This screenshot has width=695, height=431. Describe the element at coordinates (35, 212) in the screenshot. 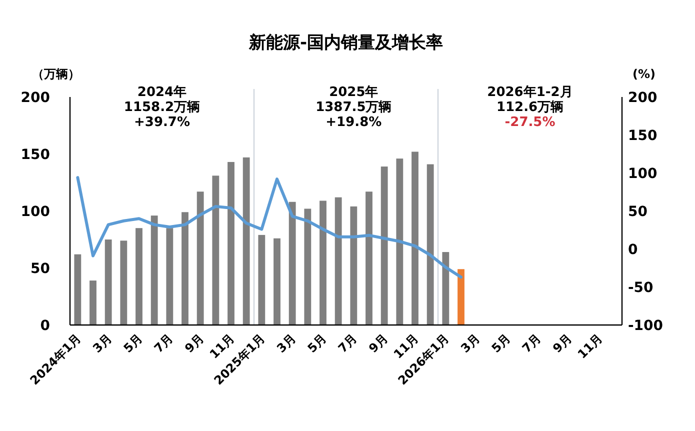

I see `y-tick-label: 100` at that location.